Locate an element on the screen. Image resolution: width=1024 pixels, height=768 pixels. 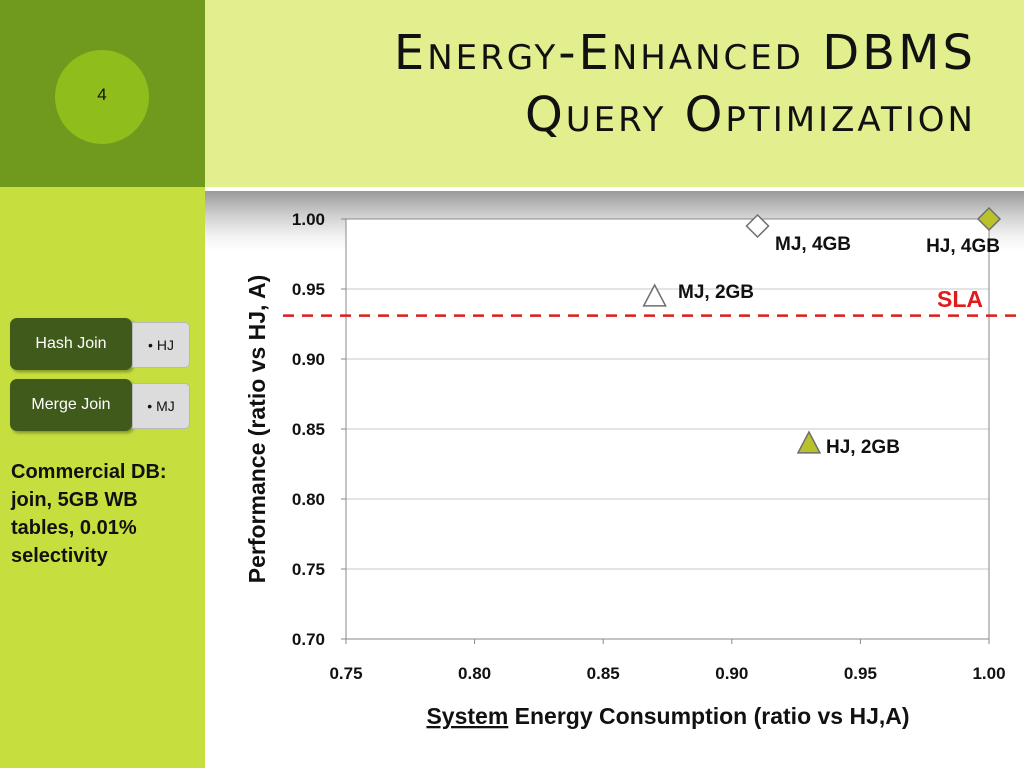
x-tick-label: 0.75 is located at coordinates (345, 673).